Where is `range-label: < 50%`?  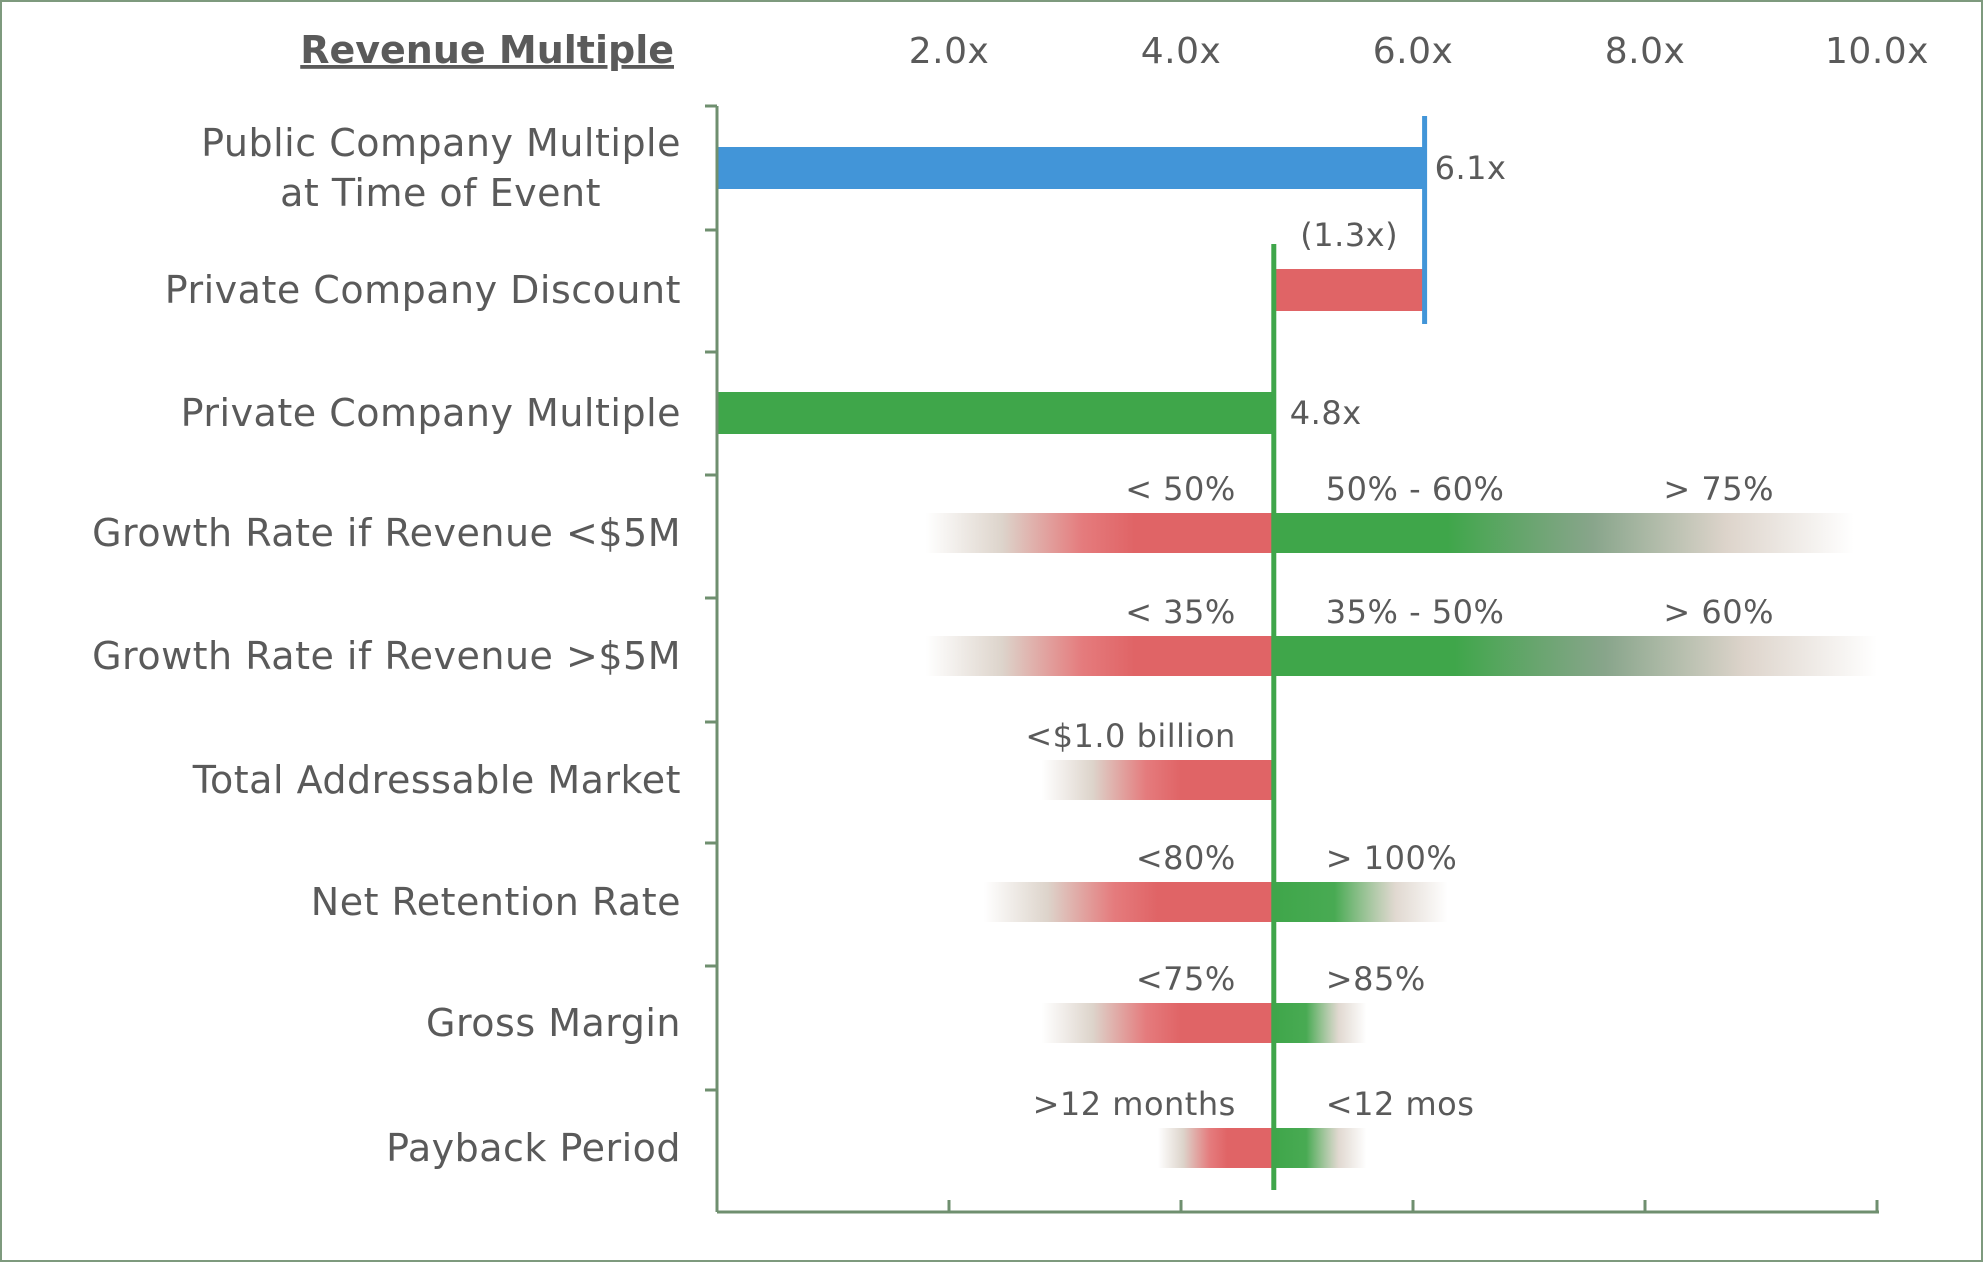 range-label: < 50% is located at coordinates (1180, 489).